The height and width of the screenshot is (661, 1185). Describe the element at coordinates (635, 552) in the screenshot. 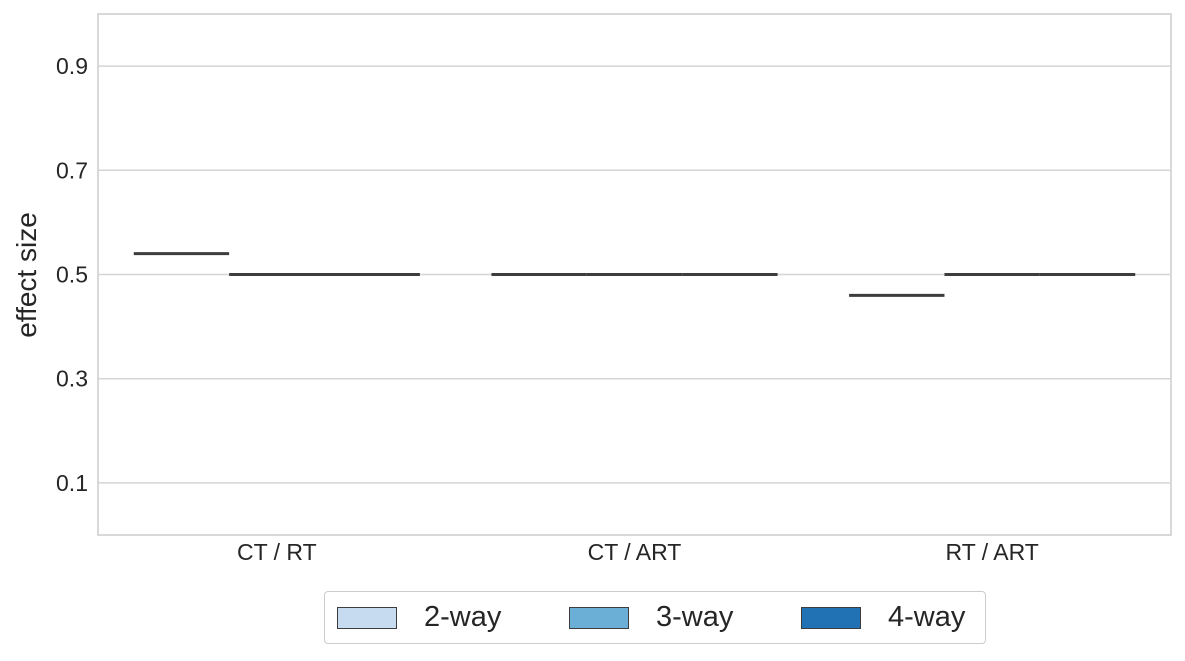

I see `x-tick-label: CT / ART` at that location.